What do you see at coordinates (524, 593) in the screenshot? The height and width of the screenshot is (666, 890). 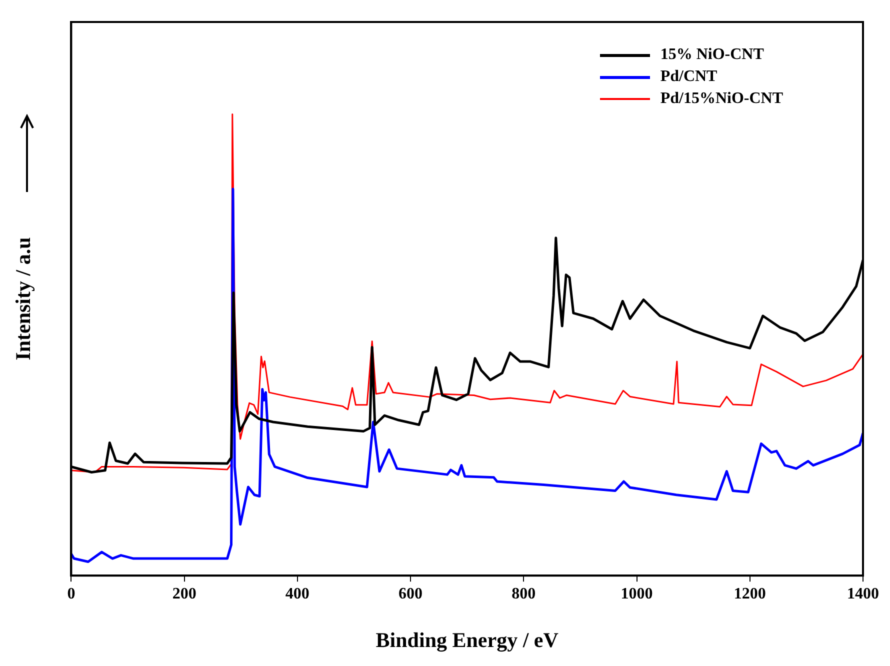 I see `x-tick-label: 800` at bounding box center [524, 593].